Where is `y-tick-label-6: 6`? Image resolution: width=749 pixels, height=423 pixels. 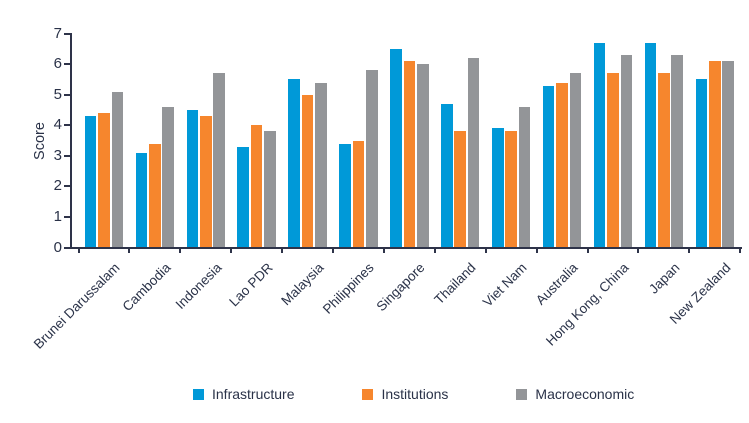
y-tick-label-6: 6 is located at coordinates (57, 64).